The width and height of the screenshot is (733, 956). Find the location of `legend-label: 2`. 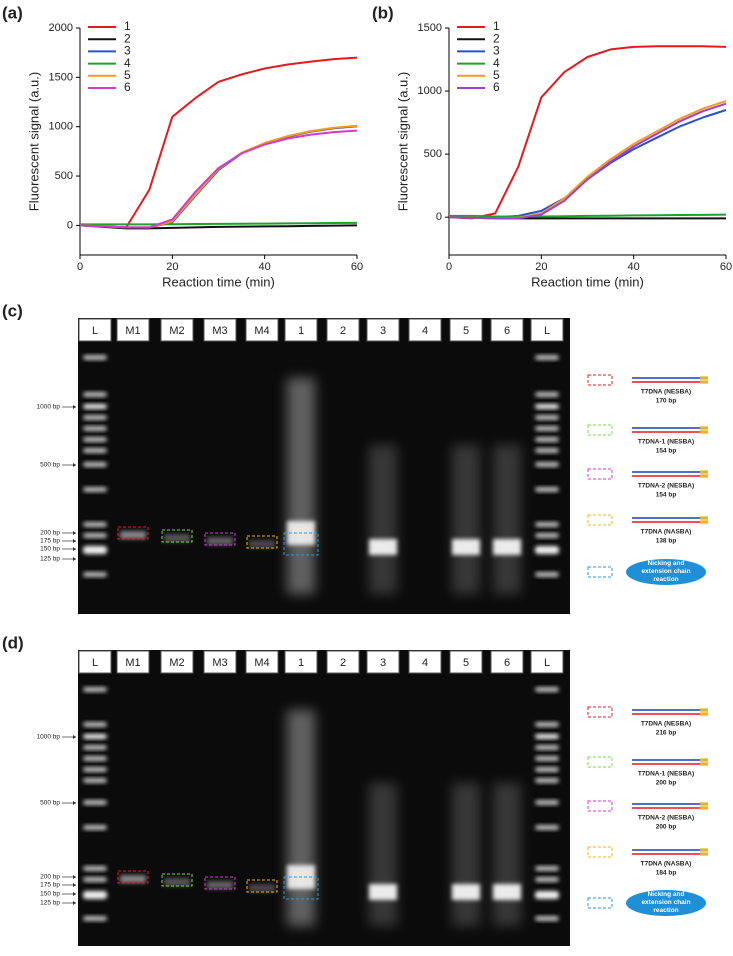

legend-label: 2 is located at coordinates (496, 38).